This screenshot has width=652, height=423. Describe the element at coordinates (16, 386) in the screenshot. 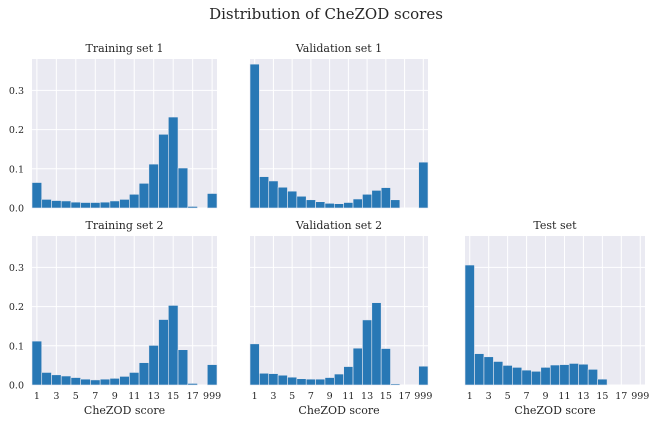

I see `y-tick-label: 0.0` at that location.